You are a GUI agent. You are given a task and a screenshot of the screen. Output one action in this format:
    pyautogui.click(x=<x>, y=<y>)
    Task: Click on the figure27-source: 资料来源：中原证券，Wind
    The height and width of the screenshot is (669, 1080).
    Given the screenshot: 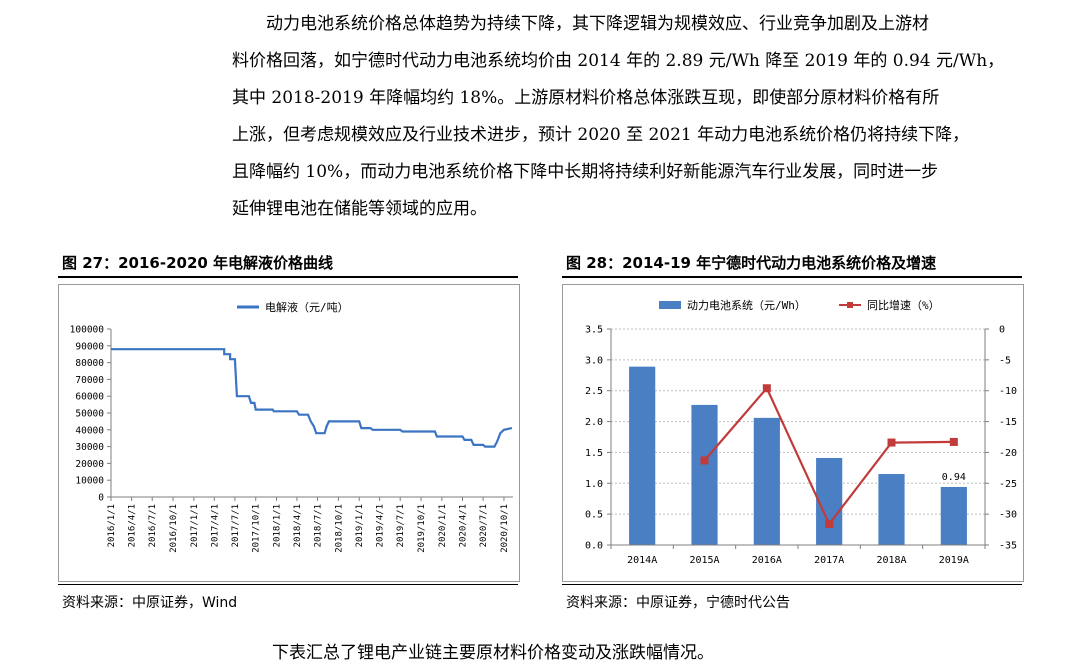 What is the action you would take?
    pyautogui.click(x=150, y=603)
    